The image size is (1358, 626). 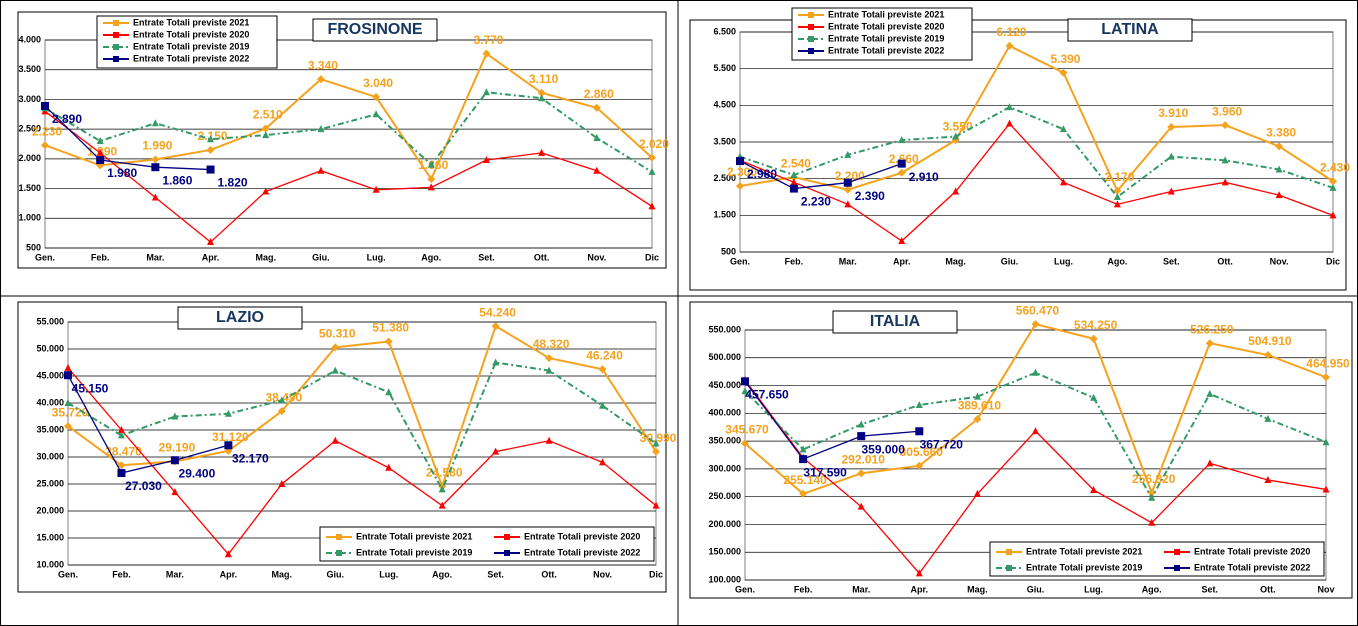 I want to click on y-tick-label: 4.000, so click(x=29, y=39).